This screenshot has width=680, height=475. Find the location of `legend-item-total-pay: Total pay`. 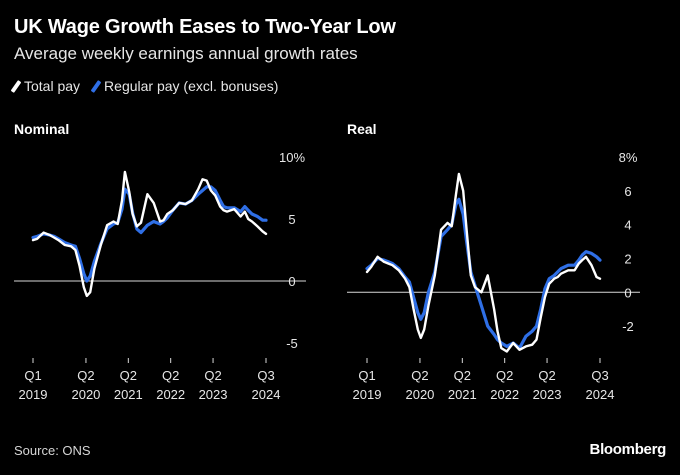

legend-item-total-pay: Total pay is located at coordinates (45, 86).